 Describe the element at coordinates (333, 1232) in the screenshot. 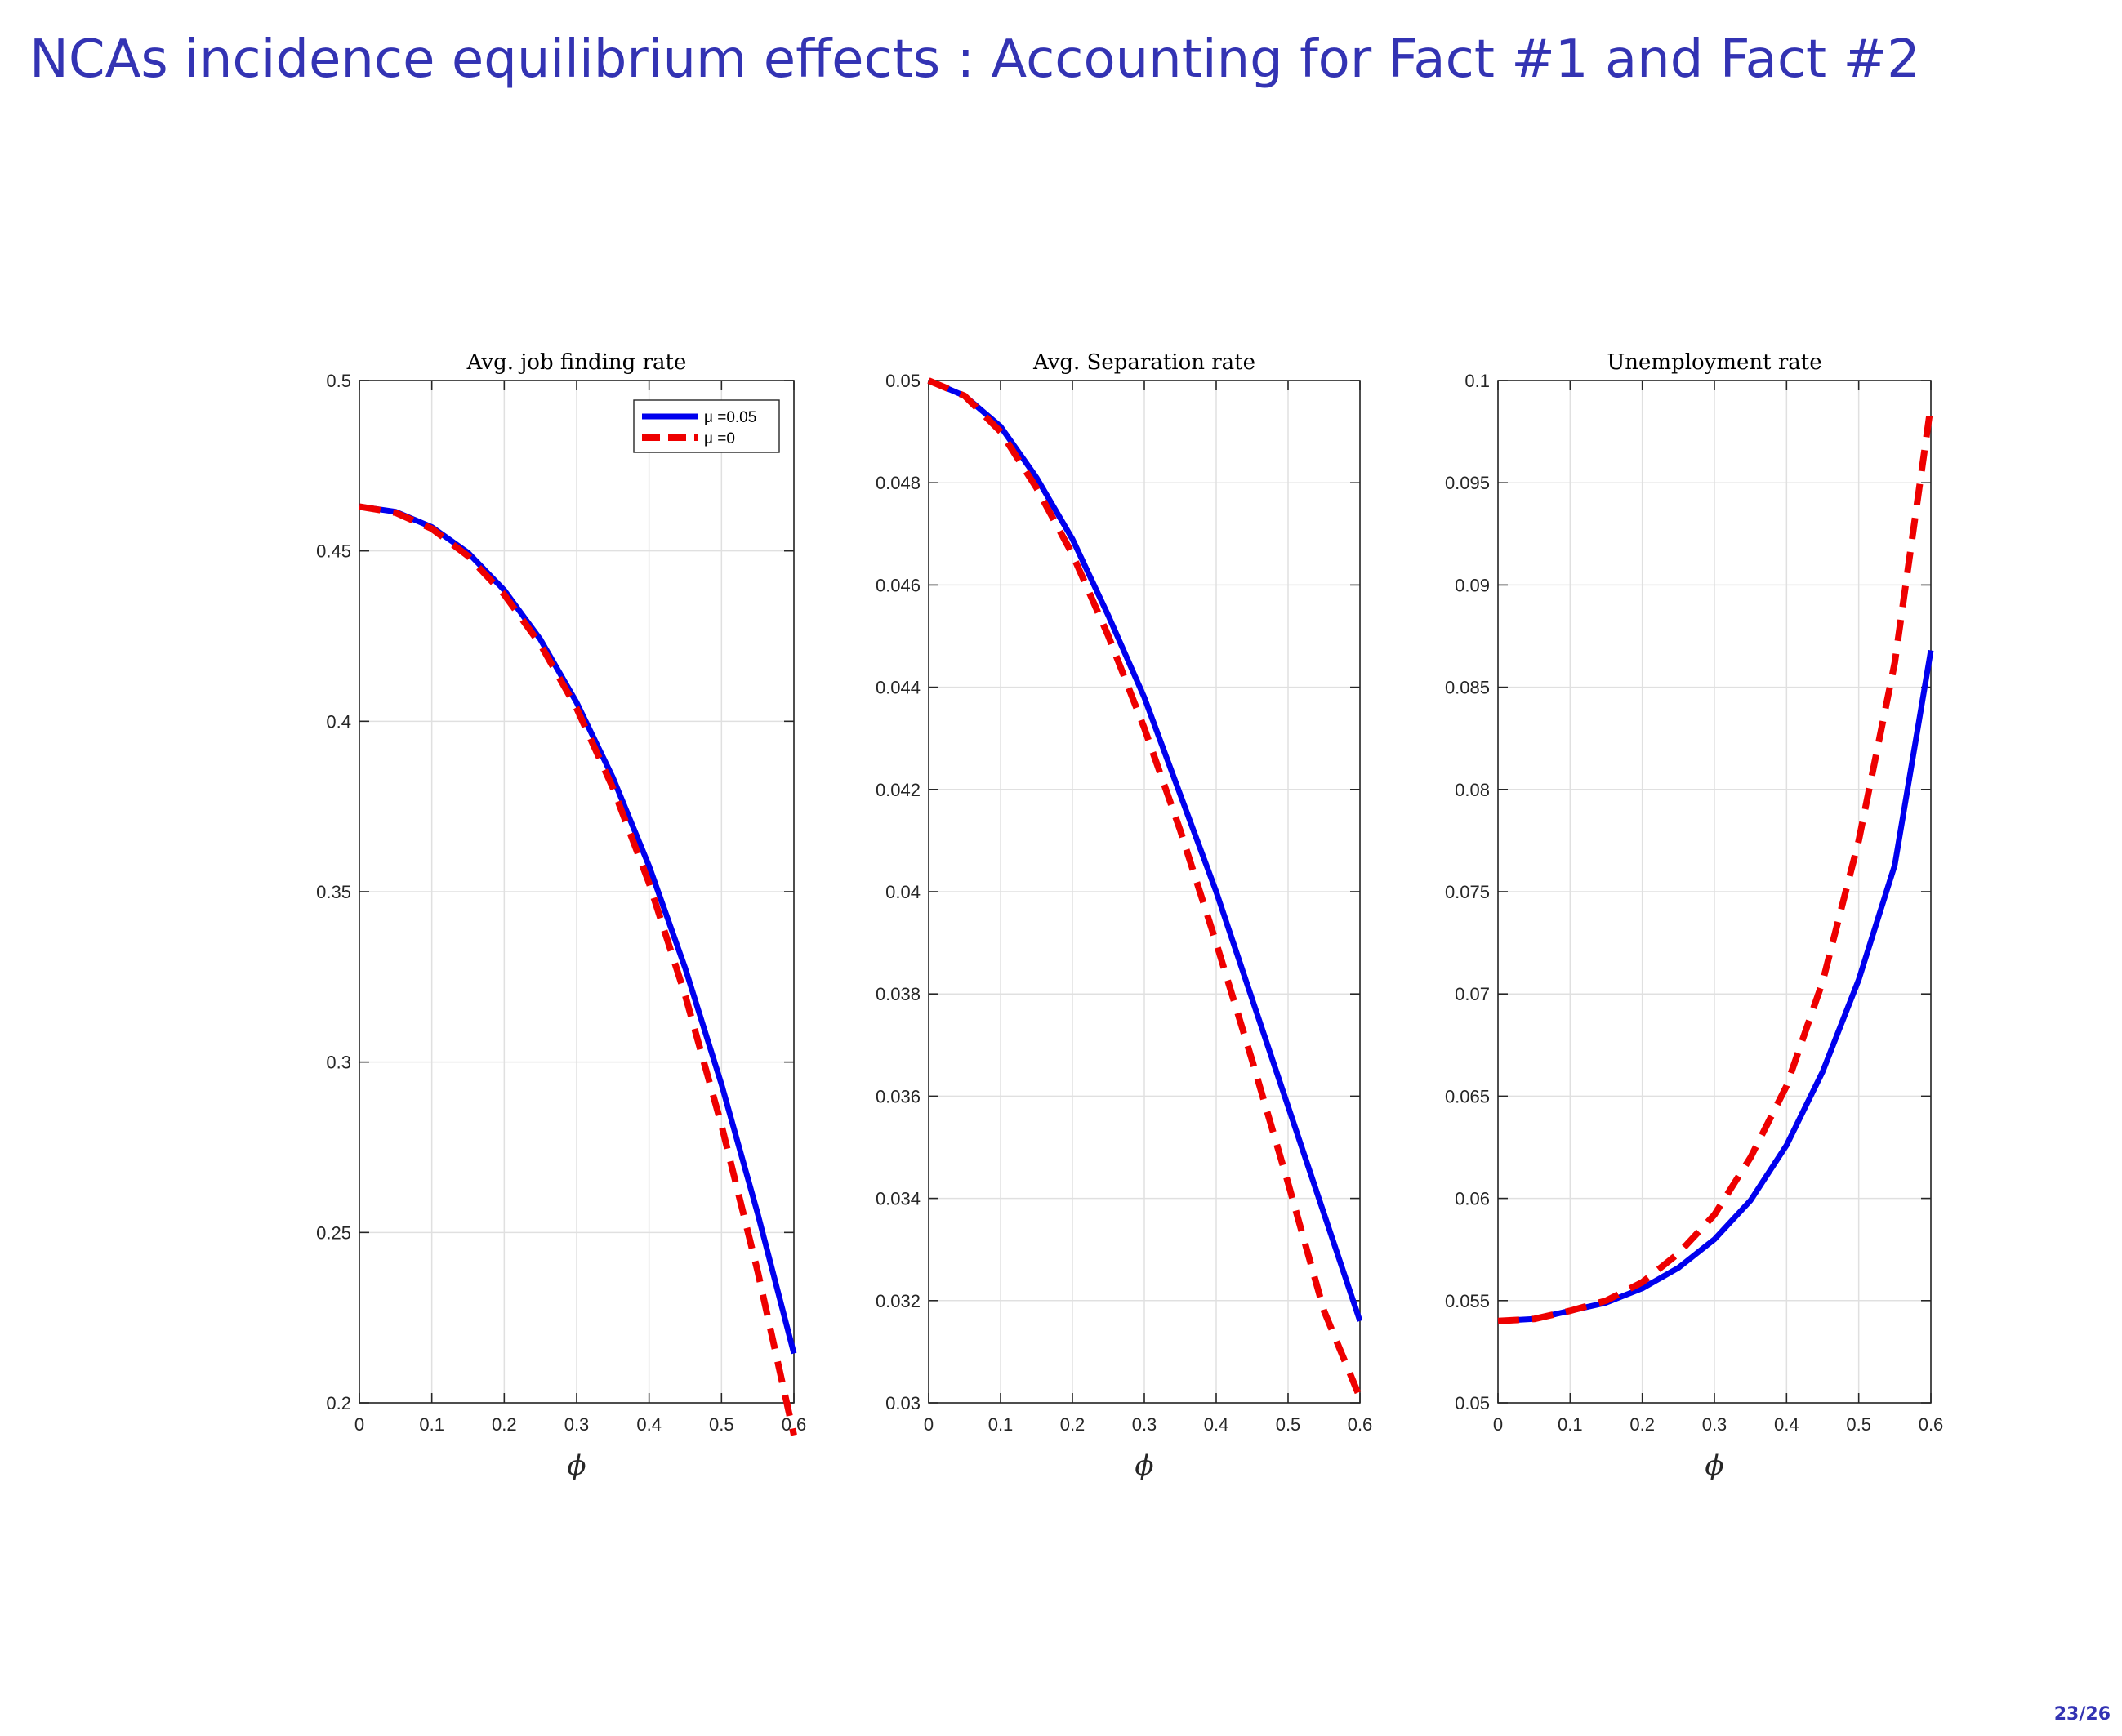

I see `y-tick-label: 0.25` at that location.